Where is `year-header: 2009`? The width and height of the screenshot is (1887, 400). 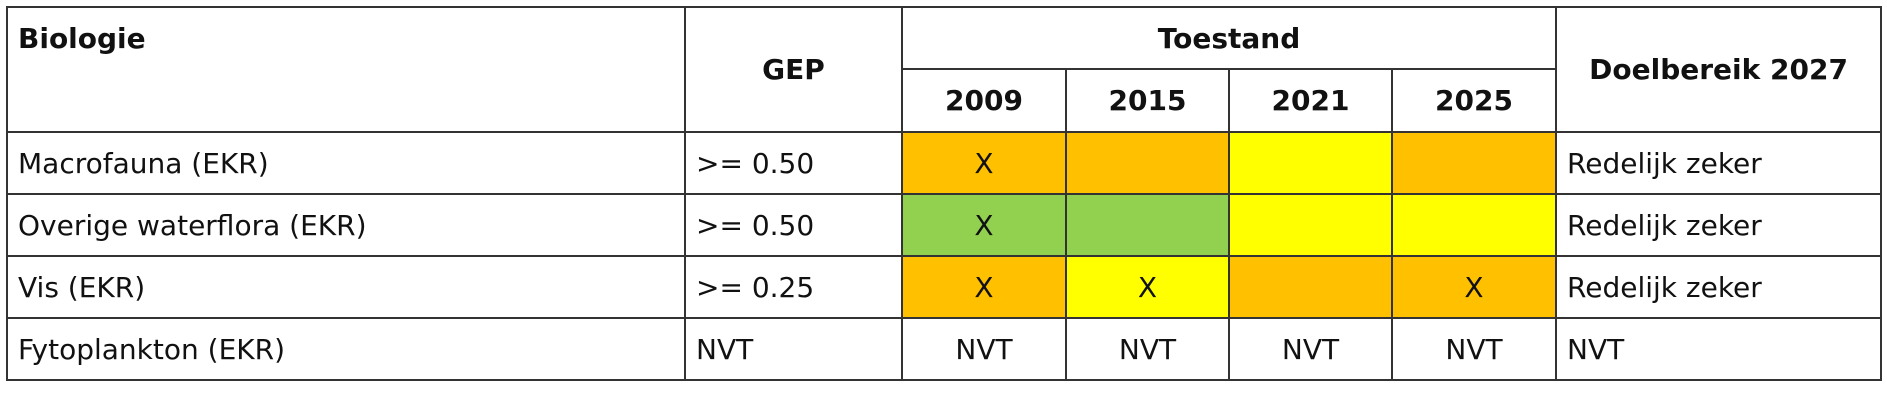 year-header: 2009 is located at coordinates (984, 100).